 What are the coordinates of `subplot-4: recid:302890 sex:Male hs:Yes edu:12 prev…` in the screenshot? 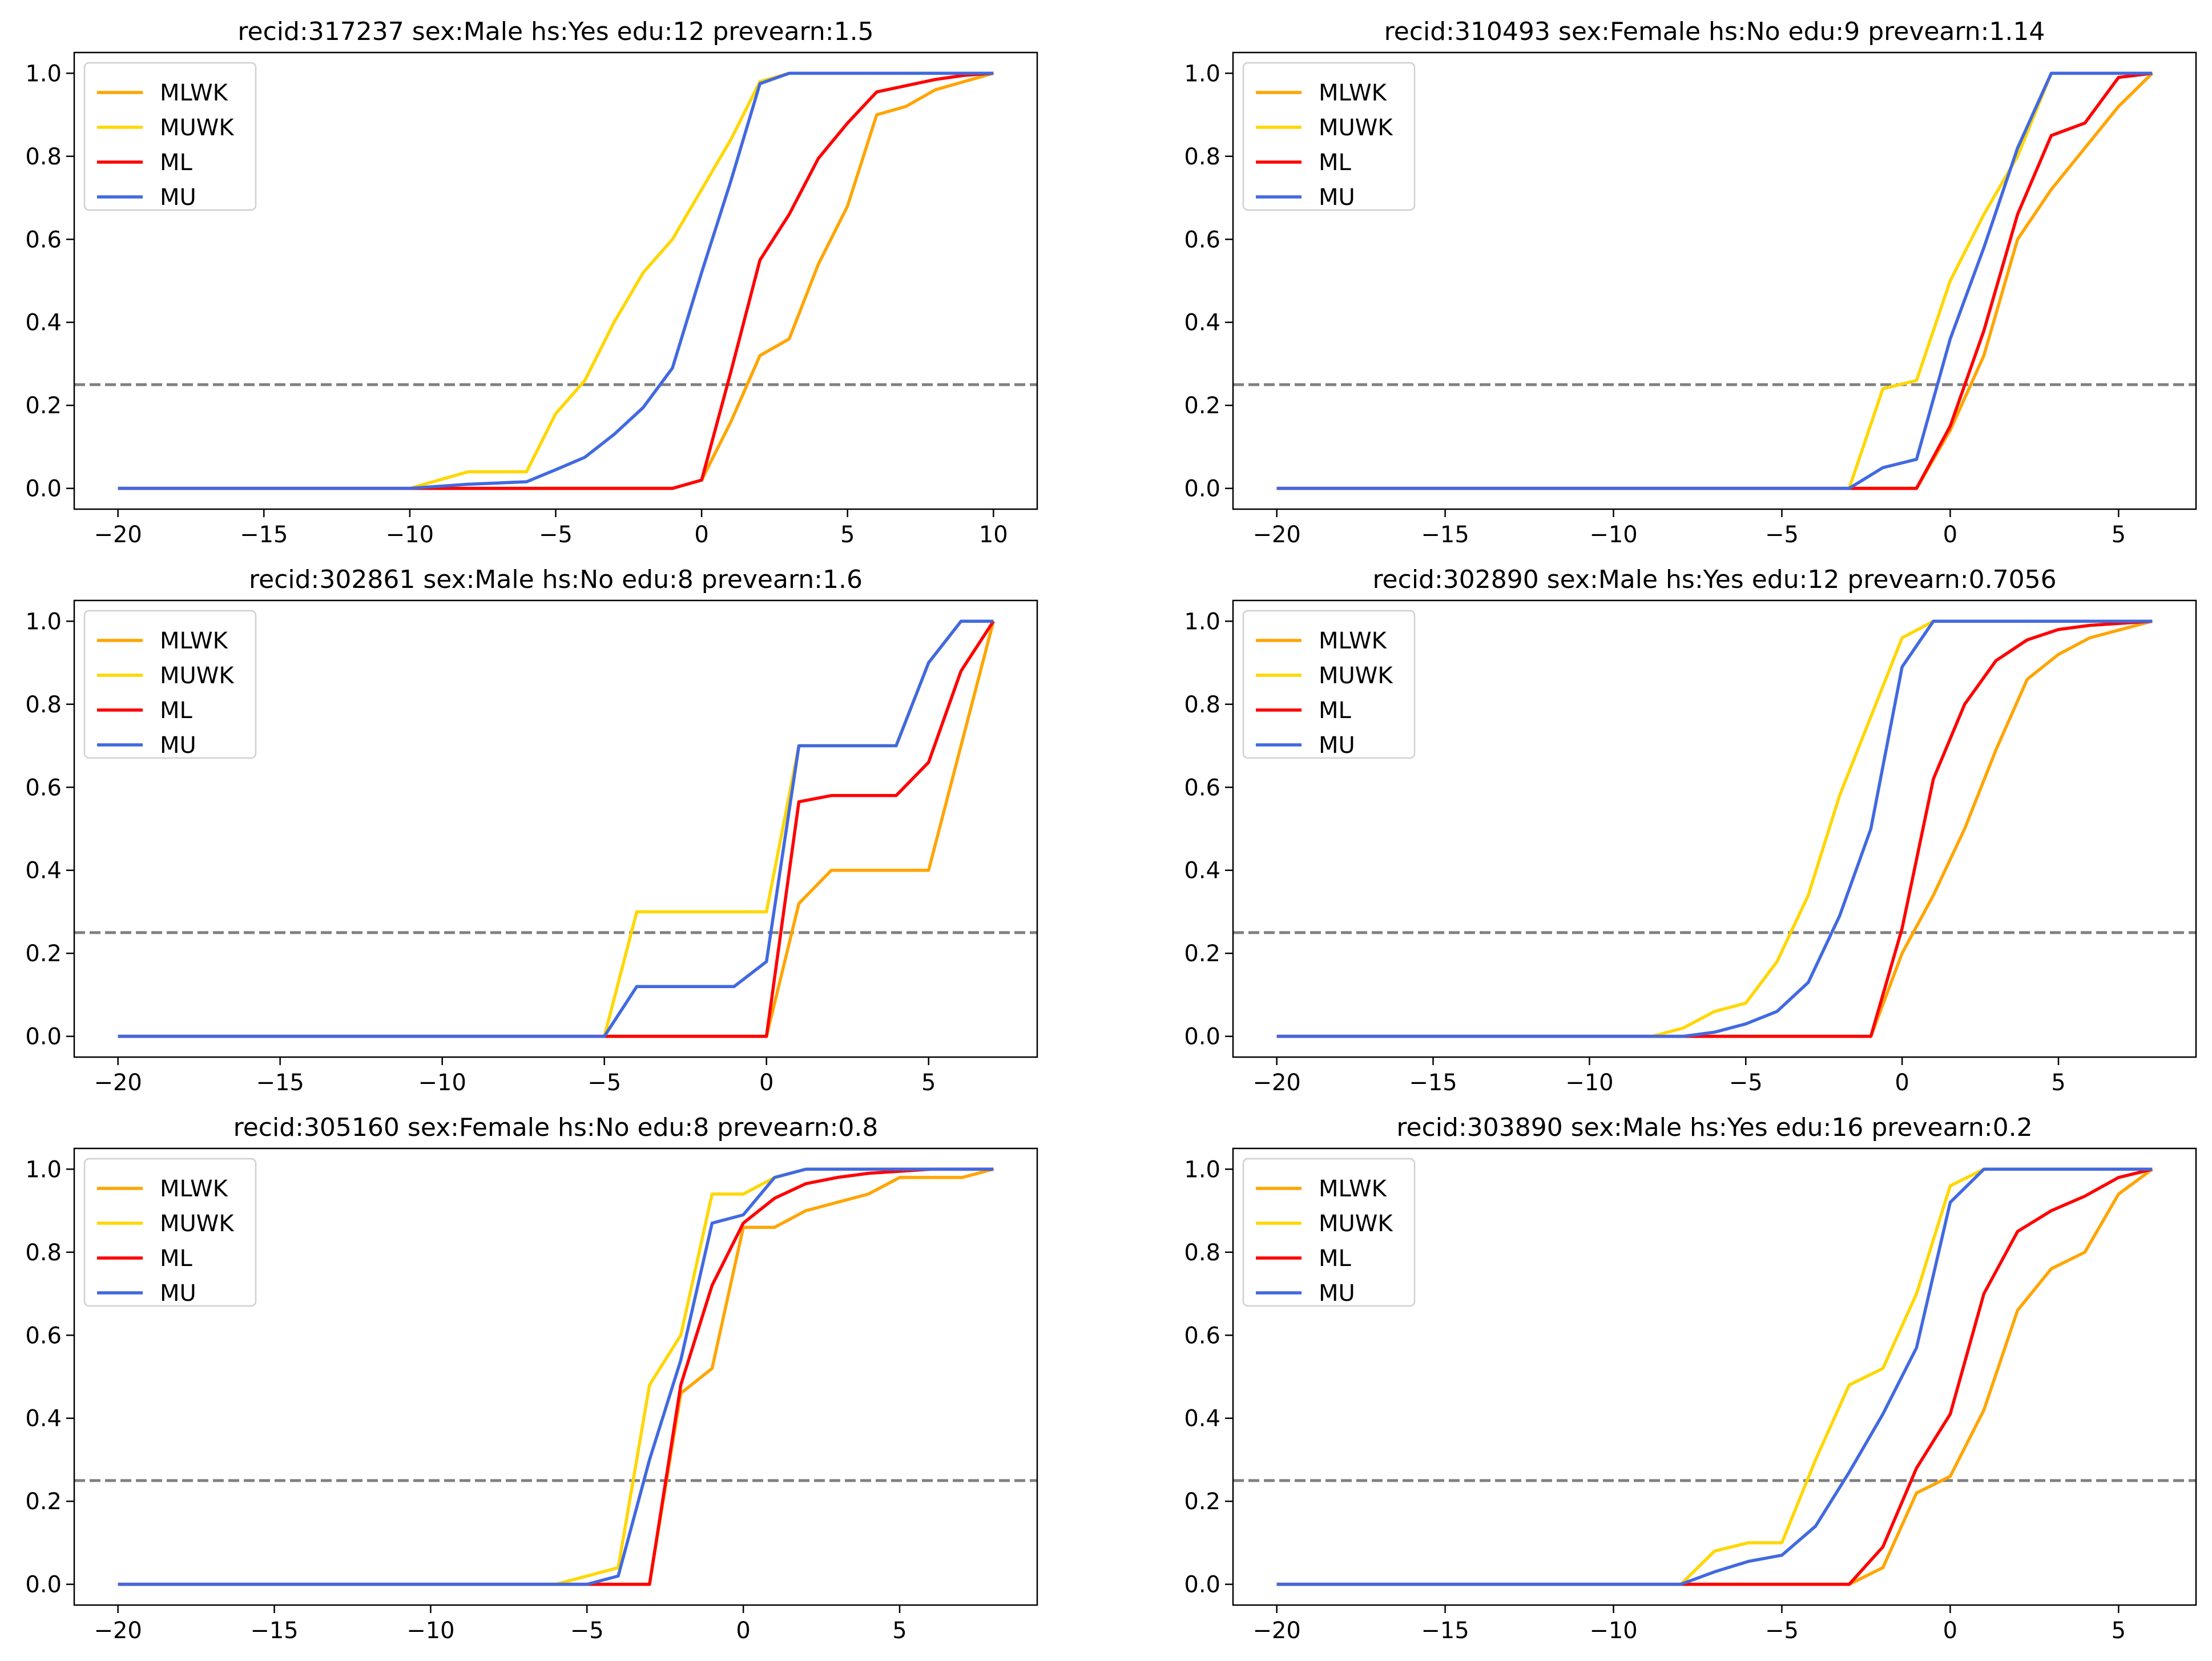 It's located at (1690, 830).